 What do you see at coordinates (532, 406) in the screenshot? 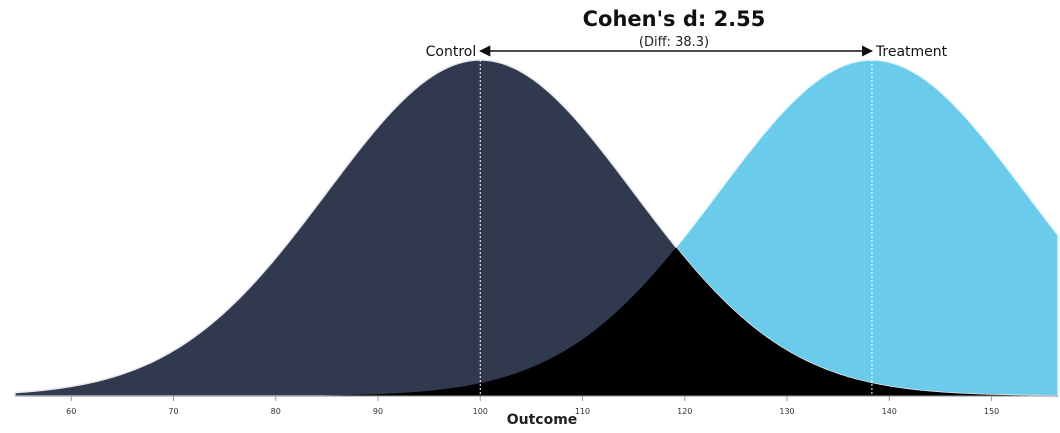
I see `x-axis-ticks: 60 70 80 90 100 110 120 130 140 150` at bounding box center [532, 406].